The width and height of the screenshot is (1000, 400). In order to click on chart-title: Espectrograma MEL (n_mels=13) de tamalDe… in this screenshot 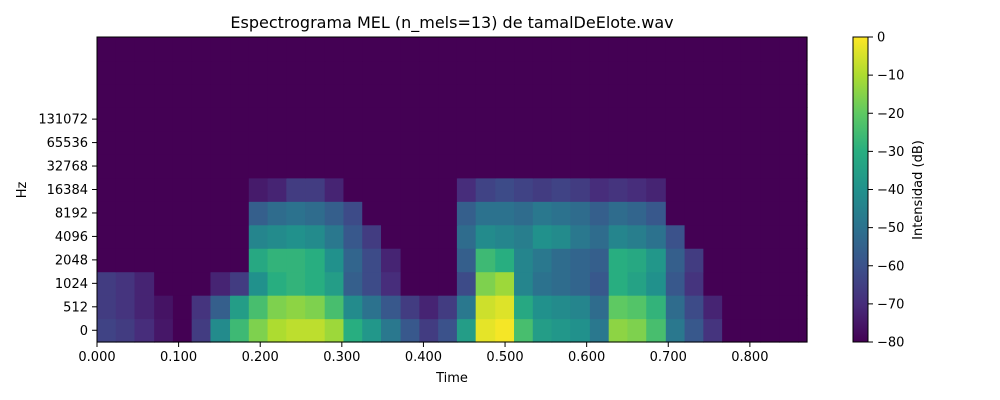, I will do `click(451, 23)`.